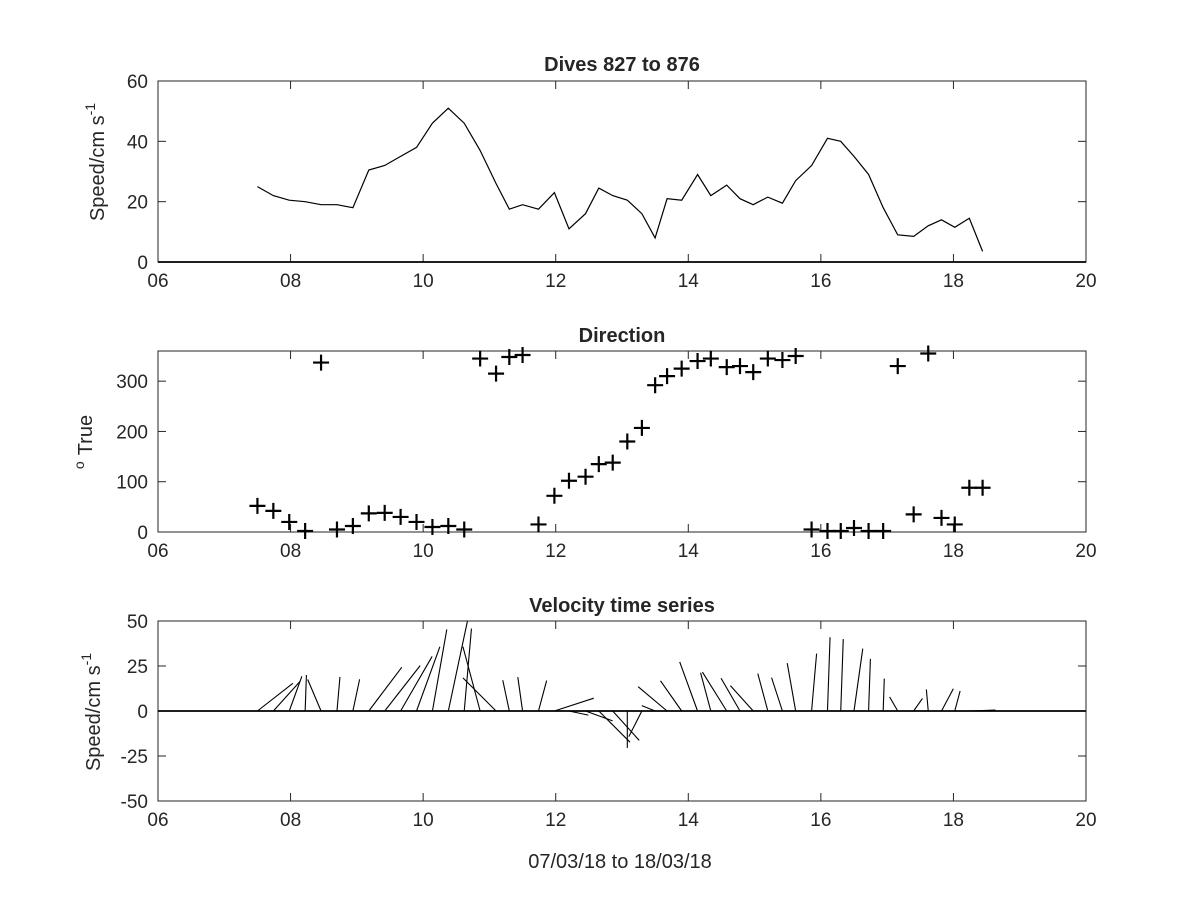 The height and width of the screenshot is (900, 1200). Describe the element at coordinates (157, 281) in the screenshot. I see `speed-x-tick-label: 06` at that location.